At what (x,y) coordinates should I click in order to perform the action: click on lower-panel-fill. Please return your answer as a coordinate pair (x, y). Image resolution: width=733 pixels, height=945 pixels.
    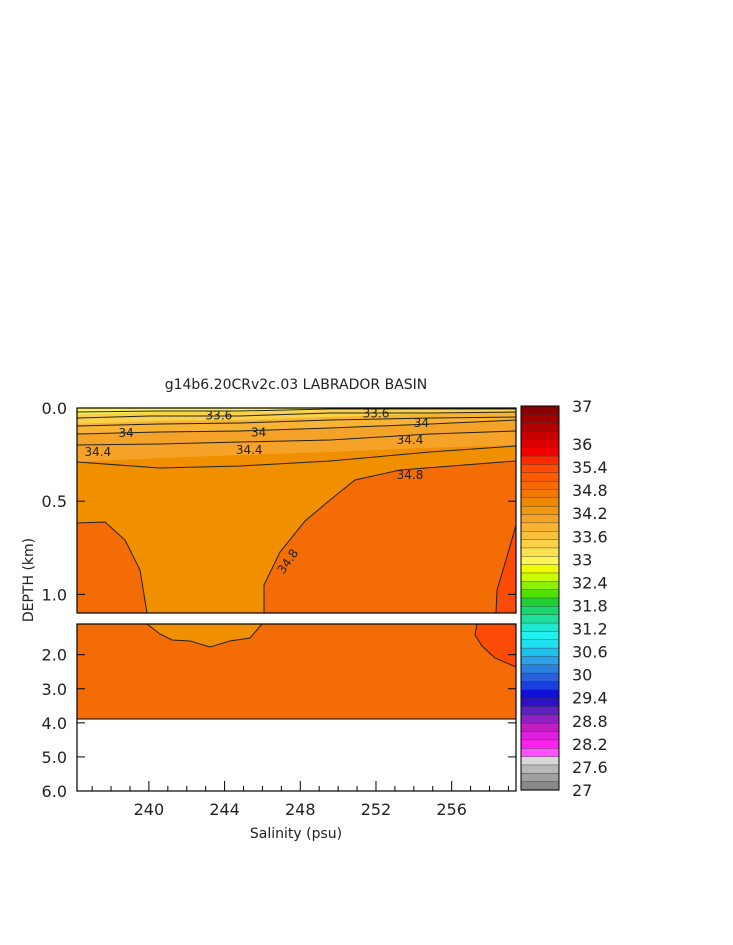
    Looking at the image, I should click on (296, 672).